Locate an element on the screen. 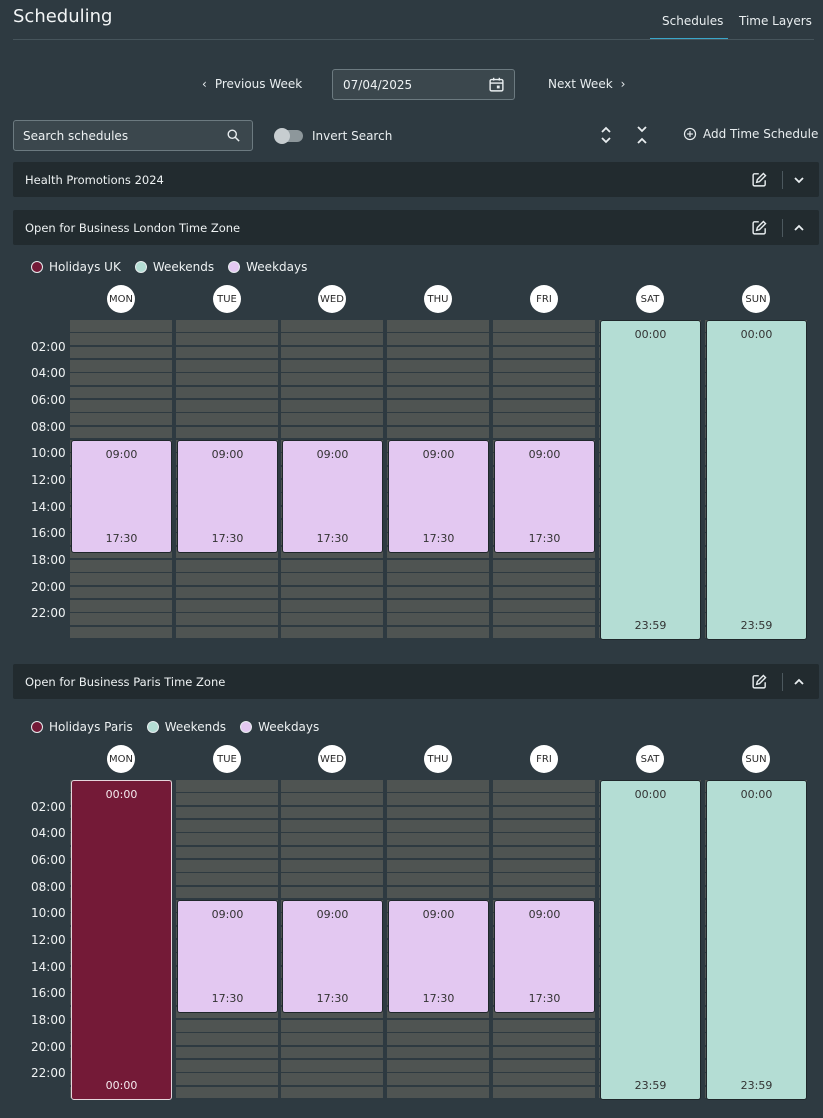 This screenshot has height=1118, width=823. next-week-button: Next Week › is located at coordinates (586, 84).